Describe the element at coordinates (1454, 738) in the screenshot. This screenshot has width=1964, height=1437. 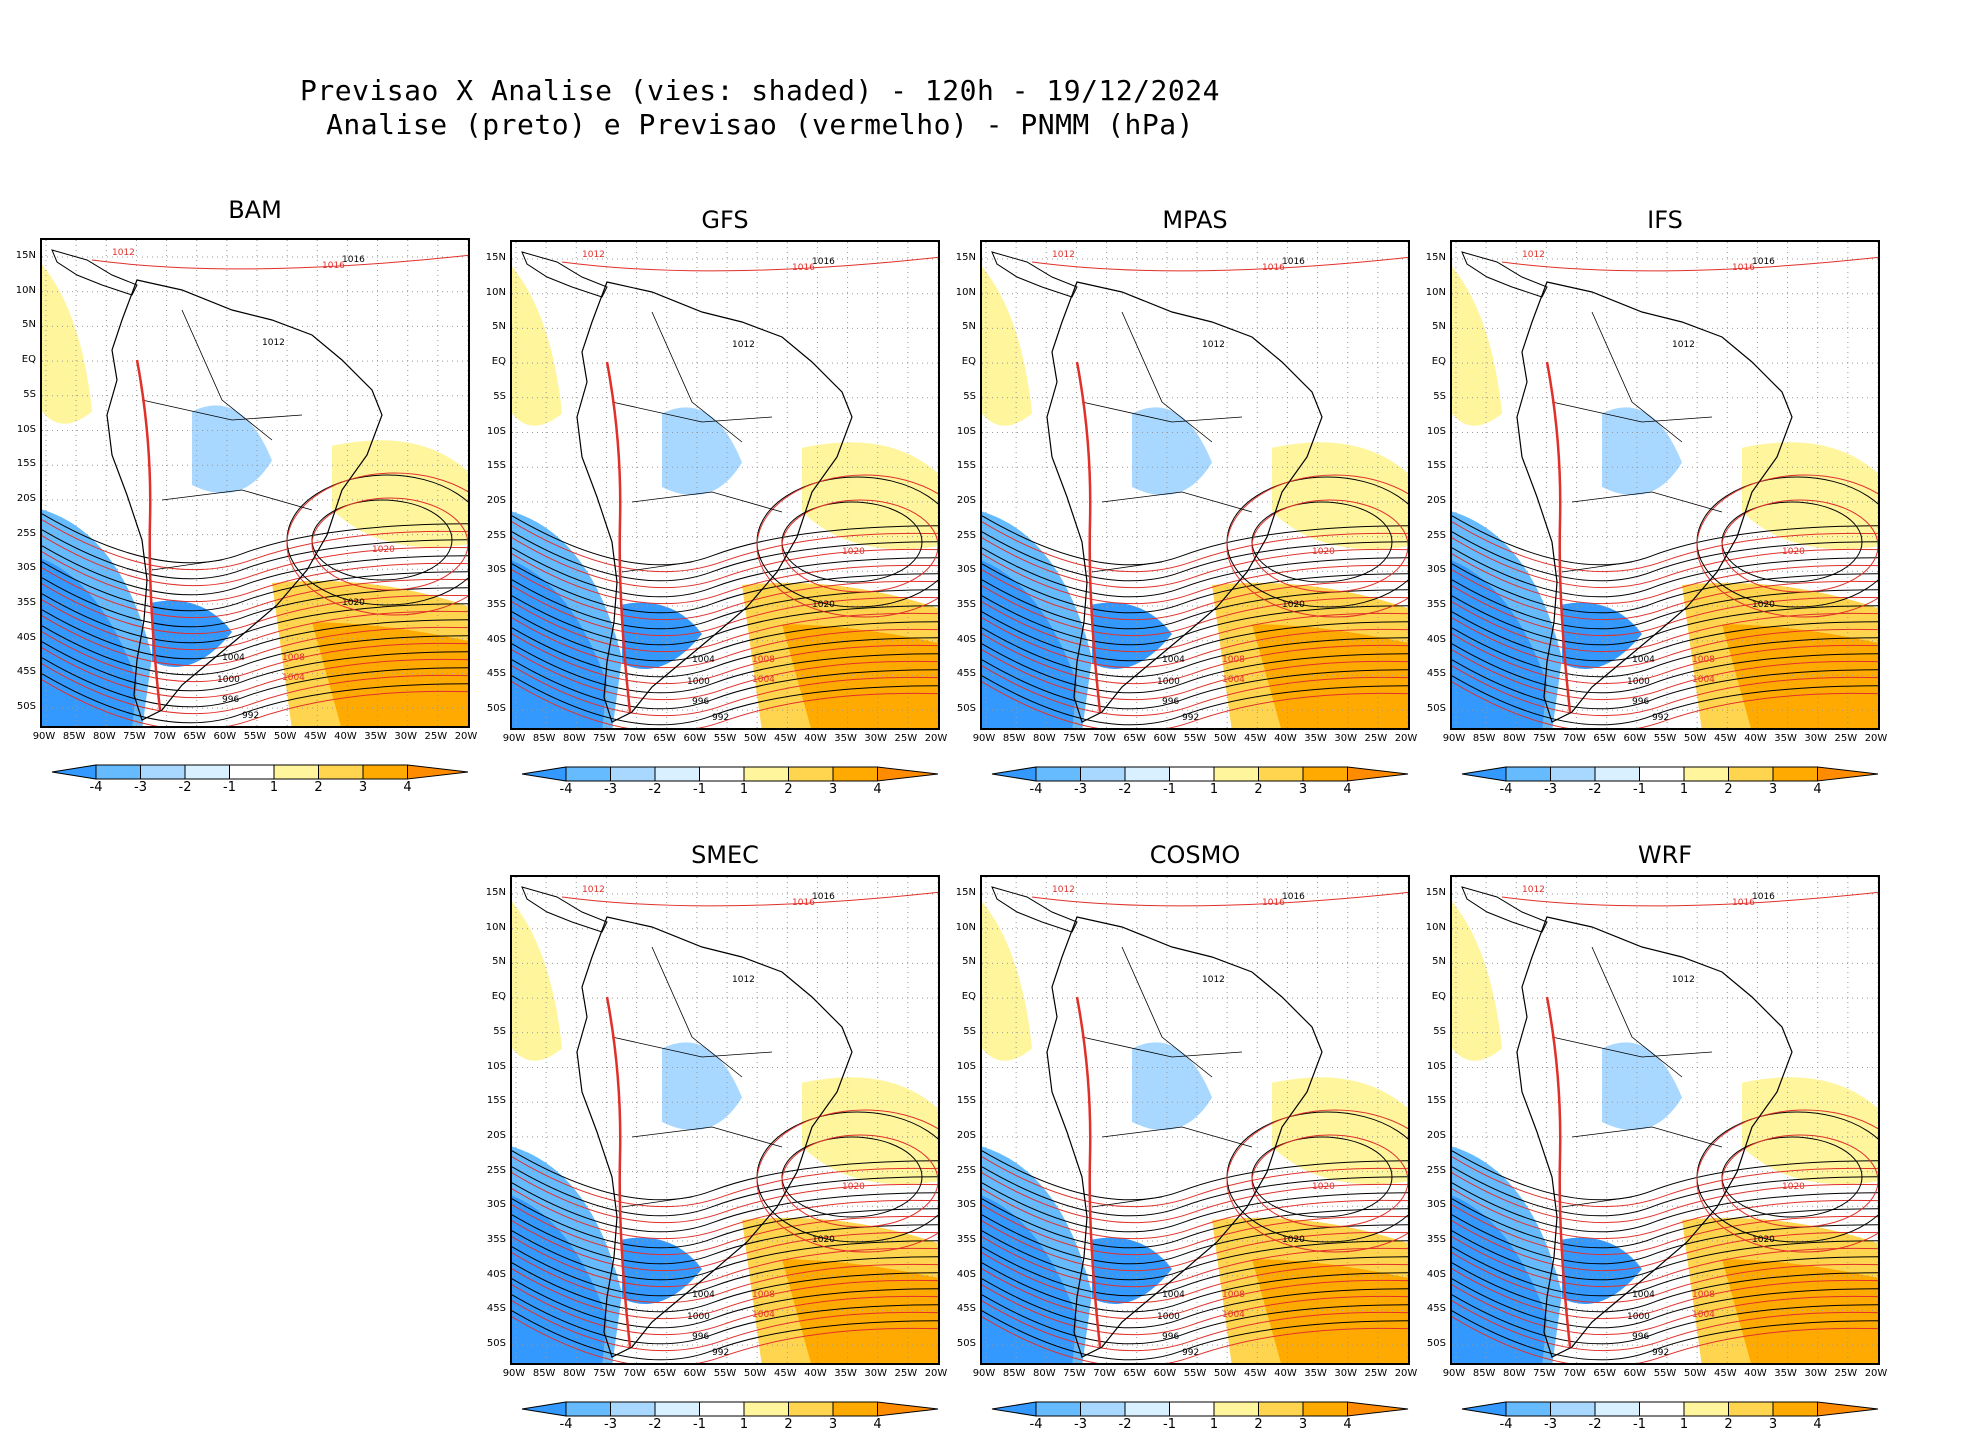
I see `lon-tick-label: 90W` at that location.